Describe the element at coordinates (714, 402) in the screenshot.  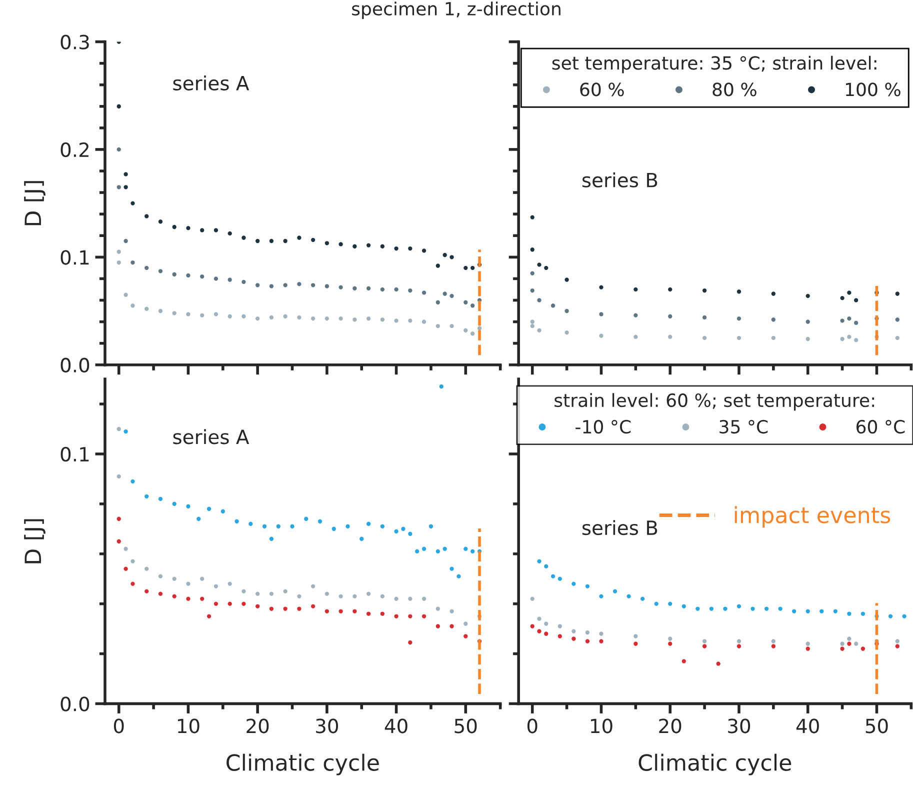
I see `legend-title: strain level: 60 %; set temperature:` at that location.